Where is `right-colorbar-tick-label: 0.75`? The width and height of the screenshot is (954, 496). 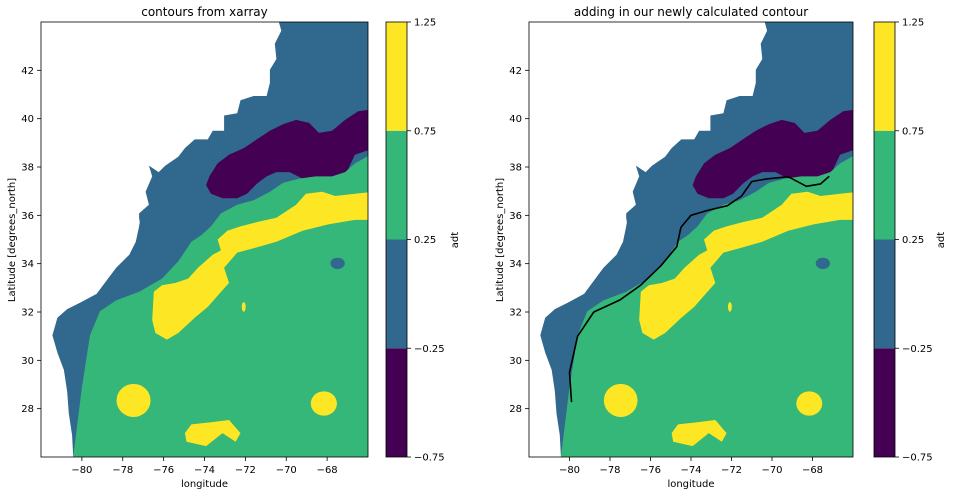
right-colorbar-tick-label: 0.75 is located at coordinates (913, 131).